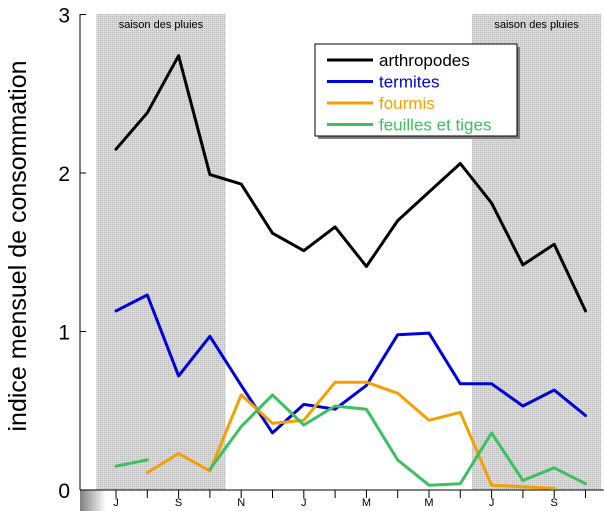  What do you see at coordinates (407, 103) in the screenshot?
I see `legend-label-3: fourmis` at bounding box center [407, 103].